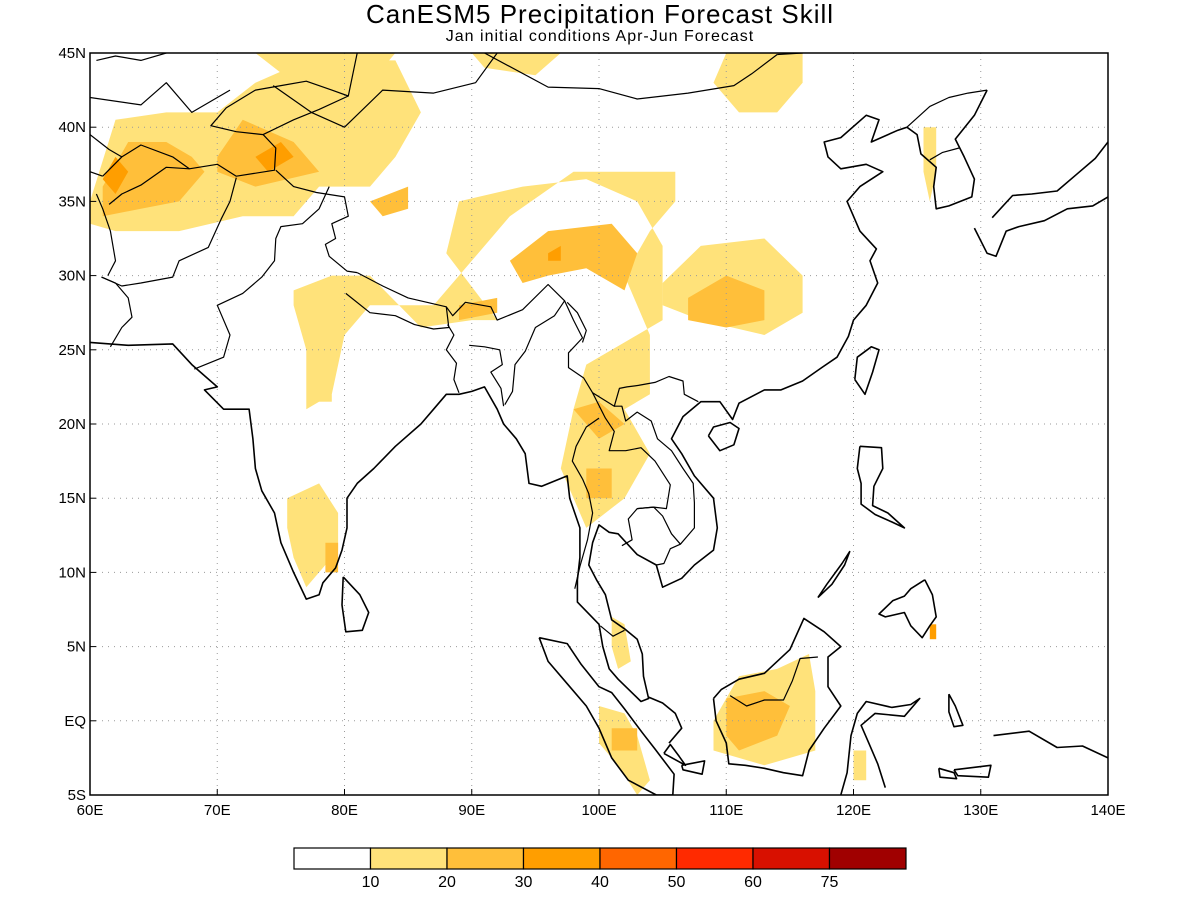 Image resolution: width=1200 pixels, height=900 pixels. Describe the element at coordinates (980, 810) in the screenshot. I see `lon-tick-label: 130E` at that location.